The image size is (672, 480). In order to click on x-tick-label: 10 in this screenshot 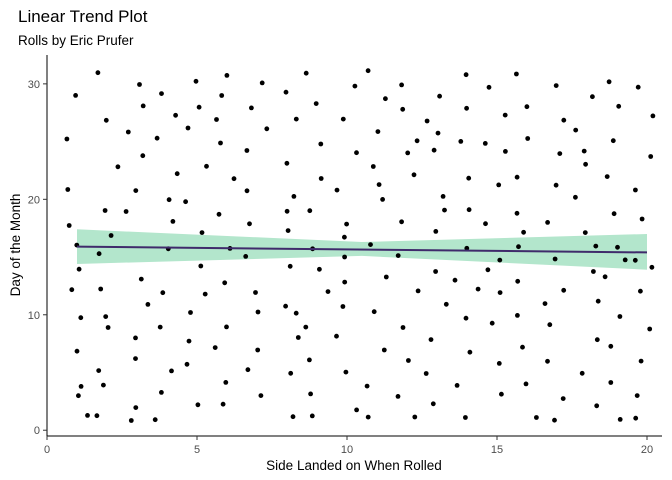, I will do `click(347, 450)`.